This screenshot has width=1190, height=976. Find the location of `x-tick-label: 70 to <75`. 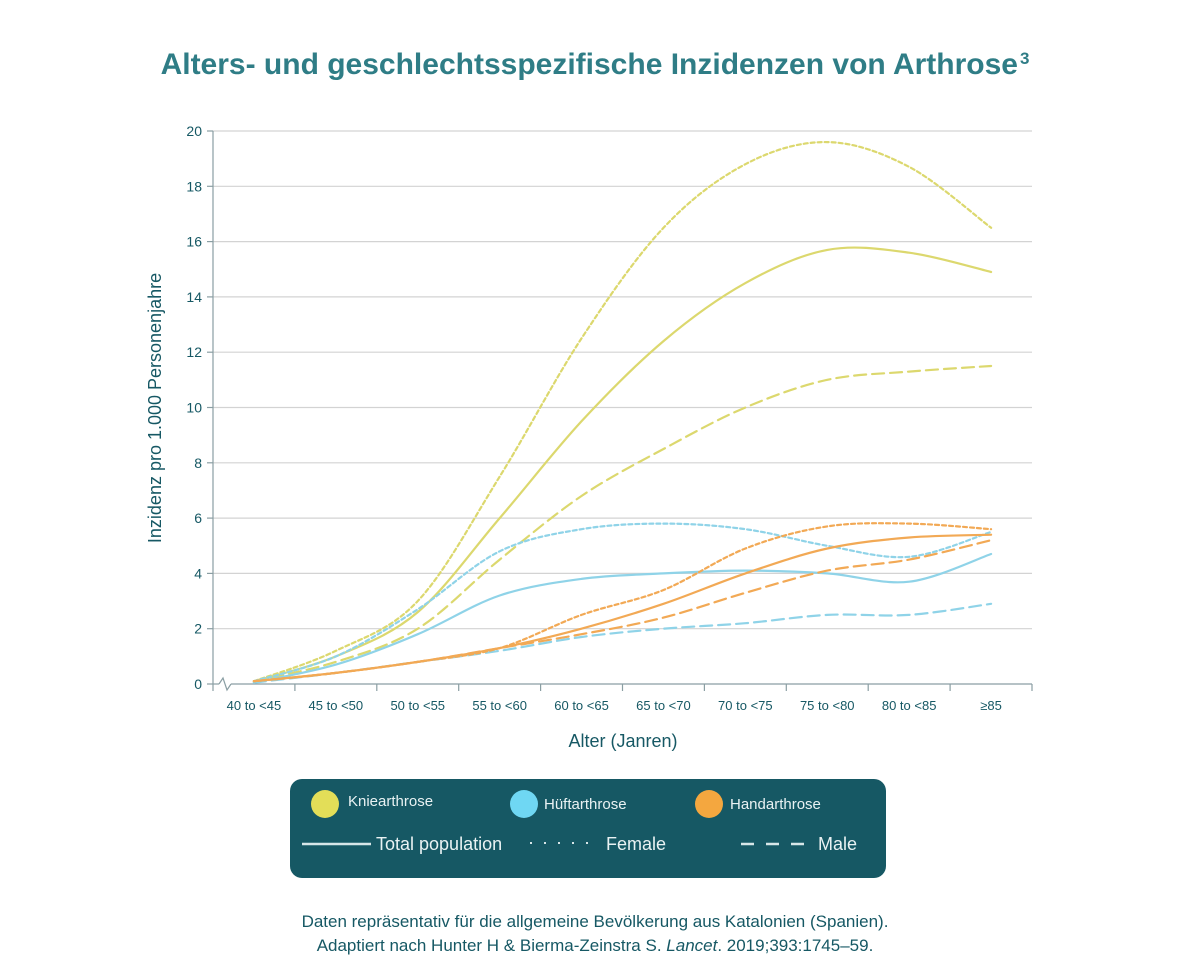

x-tick-label: 70 to <75 is located at coordinates (745, 705).